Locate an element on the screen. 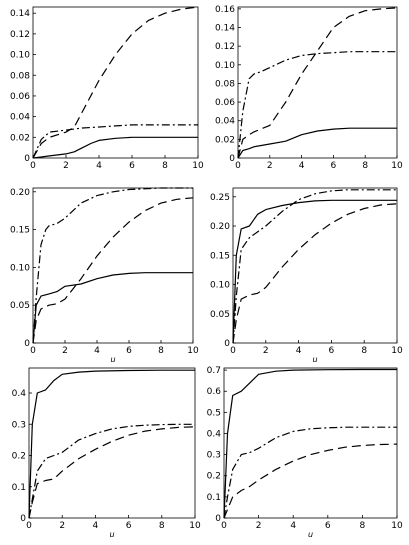  y-tick-label: 0.2 is located at coordinates (19, 457).